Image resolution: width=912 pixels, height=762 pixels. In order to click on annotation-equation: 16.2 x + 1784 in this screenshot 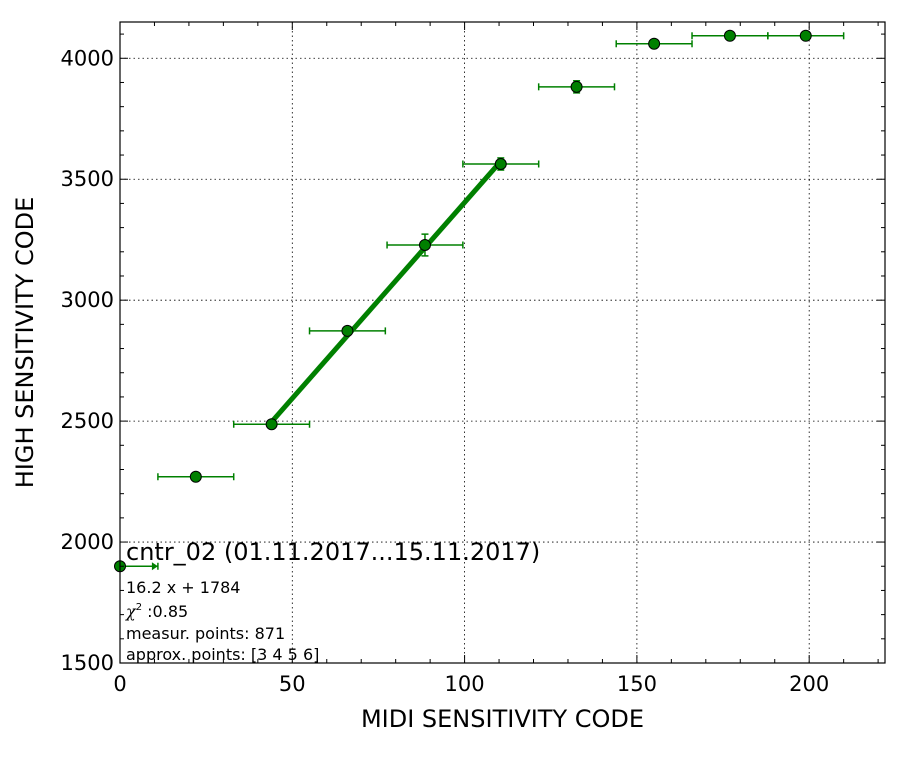, I will do `click(183, 587)`.